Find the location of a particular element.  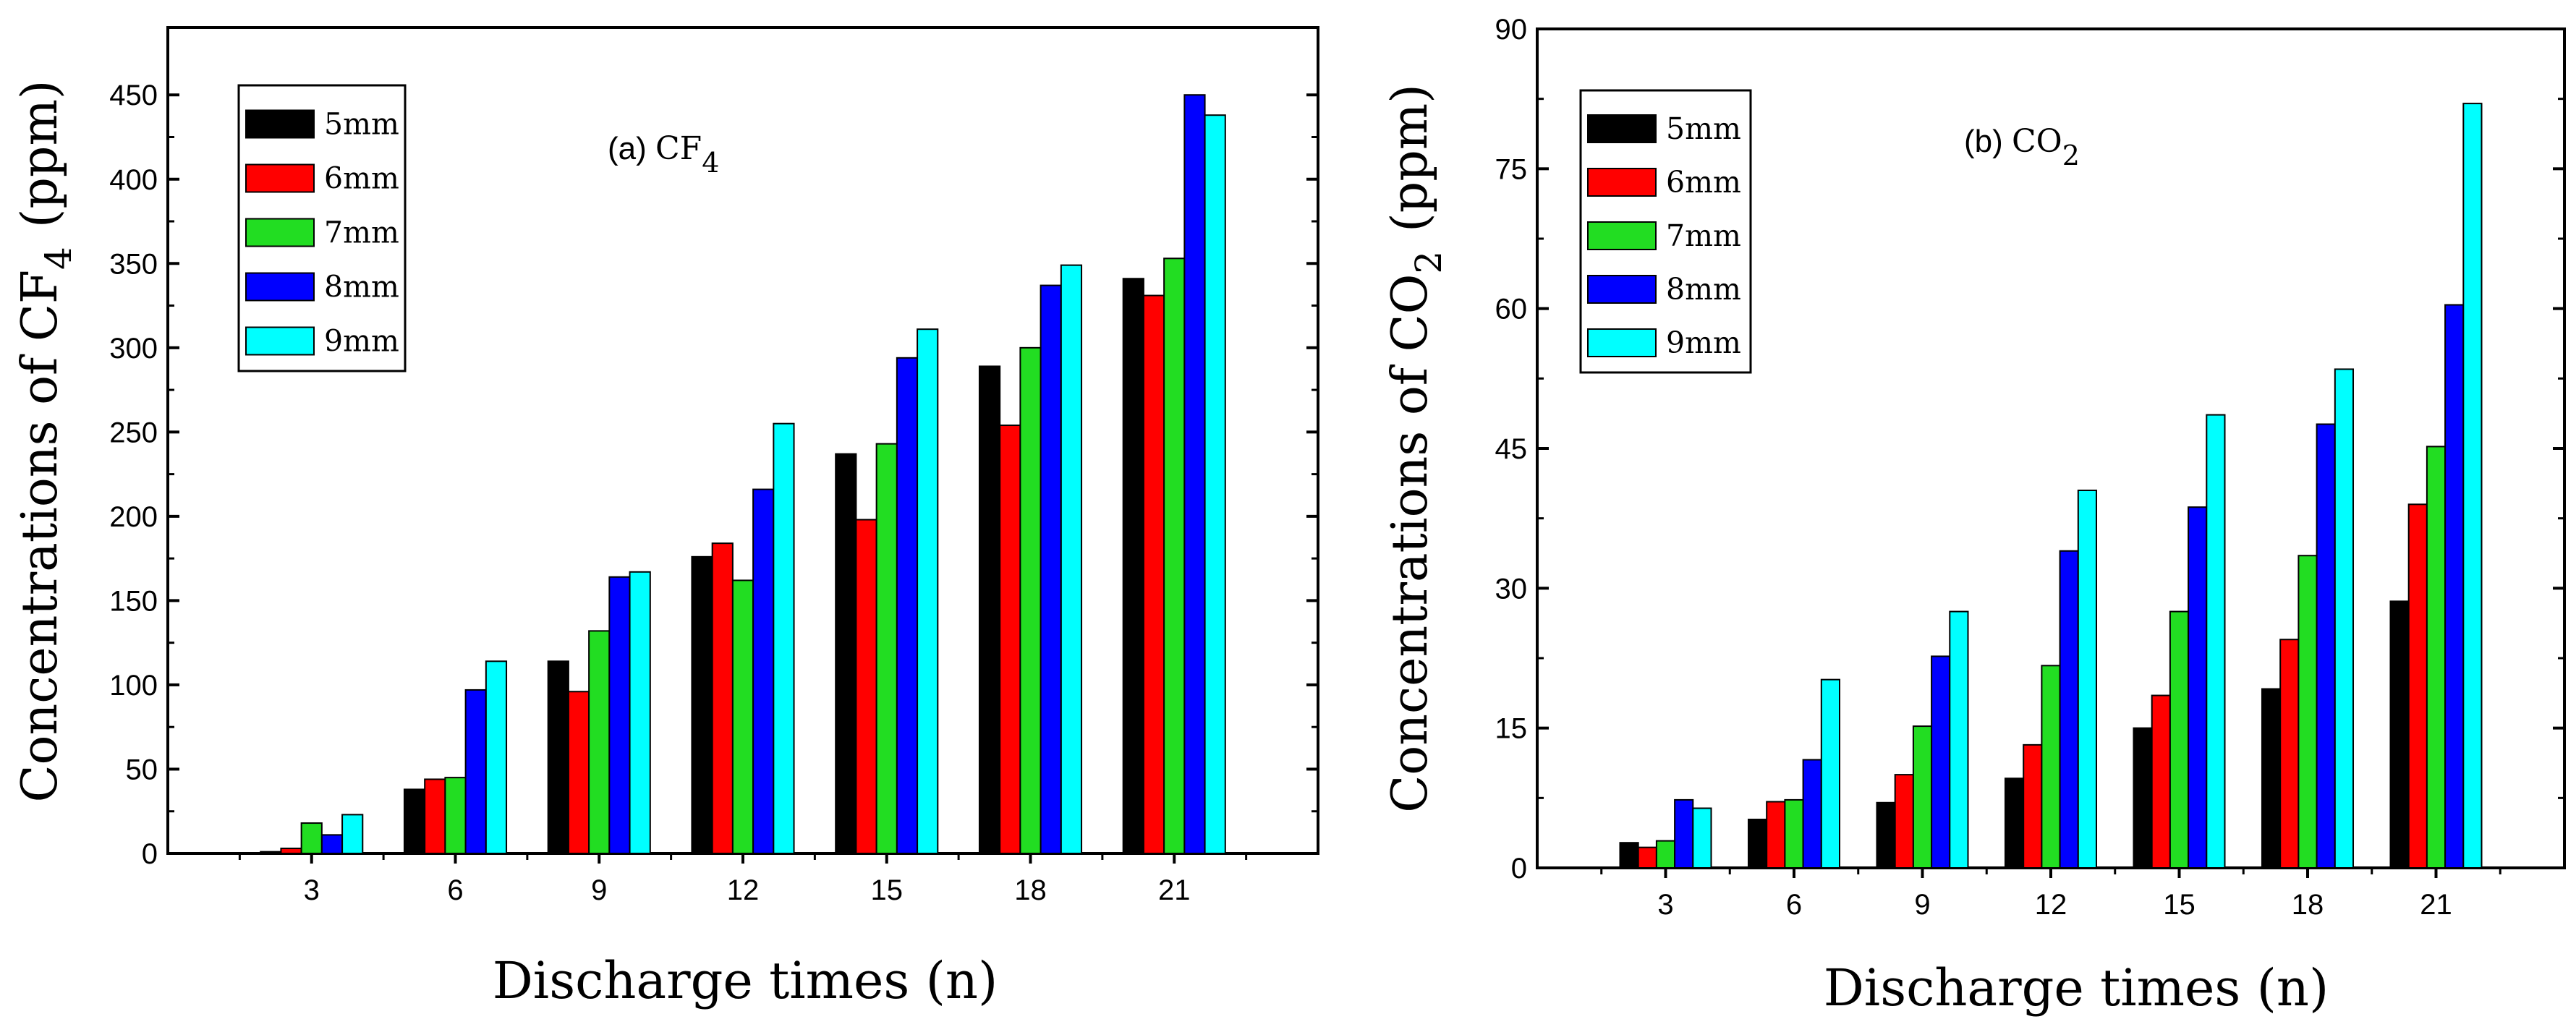

y-tick-label: 60 is located at coordinates (1511, 309).